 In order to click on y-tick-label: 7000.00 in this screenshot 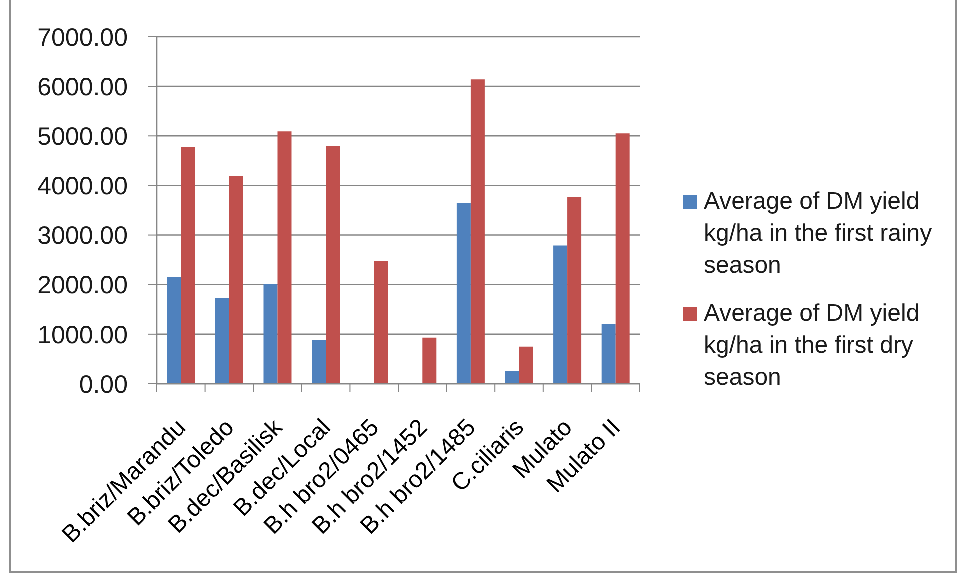, I will do `click(83, 38)`.